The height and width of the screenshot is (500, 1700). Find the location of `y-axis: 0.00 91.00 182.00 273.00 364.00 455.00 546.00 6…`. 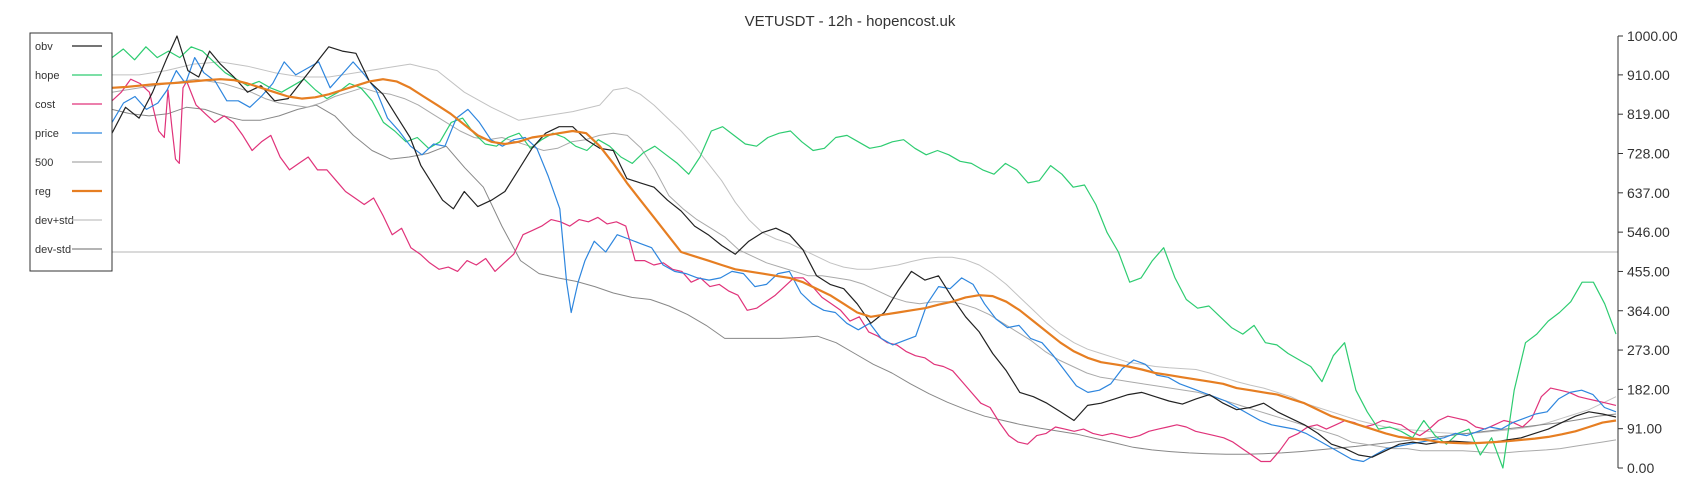

y-axis: 0.00 91.00 182.00 273.00 364.00 455.00 546.00 6… is located at coordinates (1647, 252).